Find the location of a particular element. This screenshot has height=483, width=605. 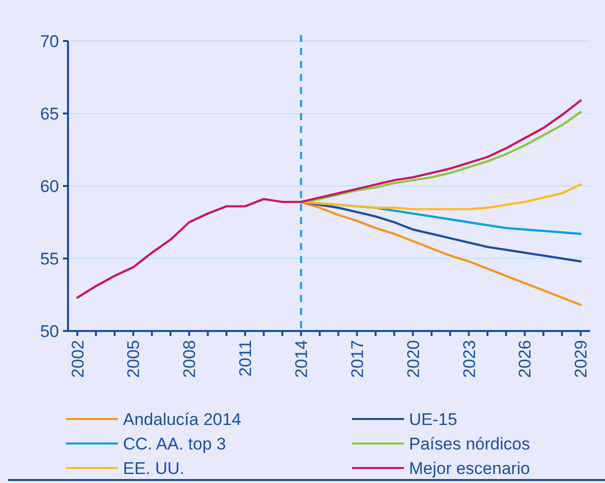

x-tick-label: 2023 is located at coordinates (469, 359).